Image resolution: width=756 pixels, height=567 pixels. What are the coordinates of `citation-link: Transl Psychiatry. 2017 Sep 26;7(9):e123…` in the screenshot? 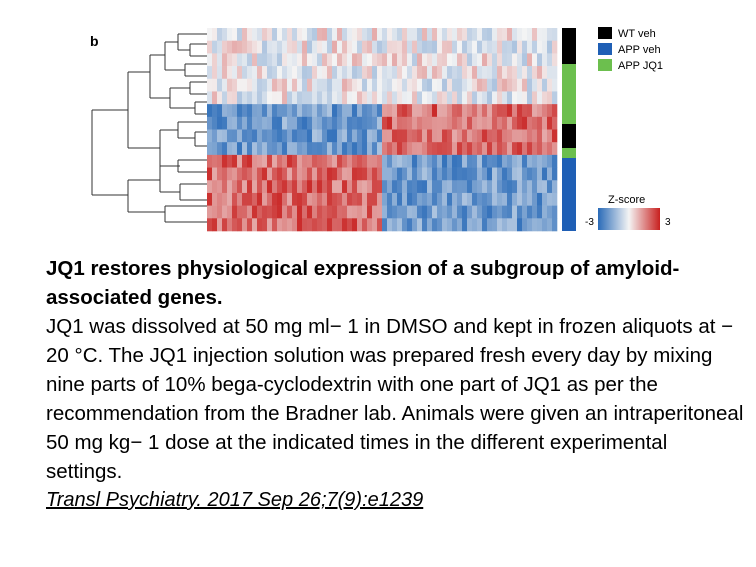 It's located at (235, 500).